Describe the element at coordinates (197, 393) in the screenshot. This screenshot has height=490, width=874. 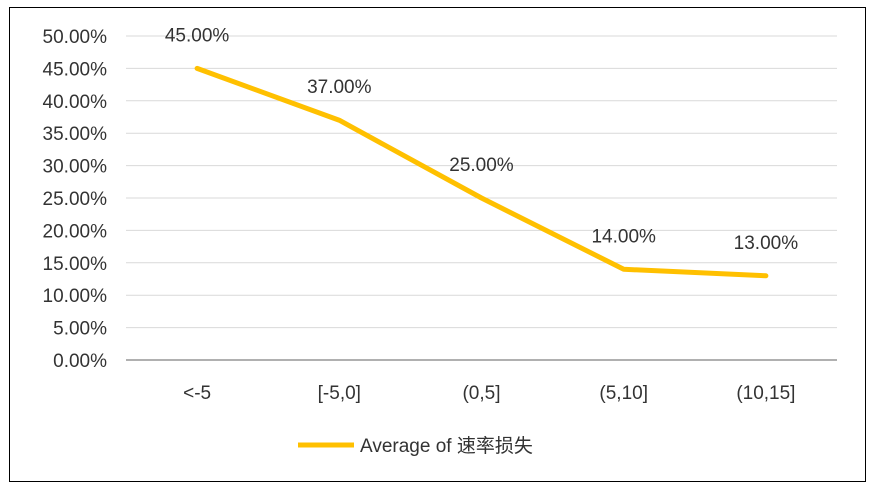
I see `x-tick-label: <-5` at that location.